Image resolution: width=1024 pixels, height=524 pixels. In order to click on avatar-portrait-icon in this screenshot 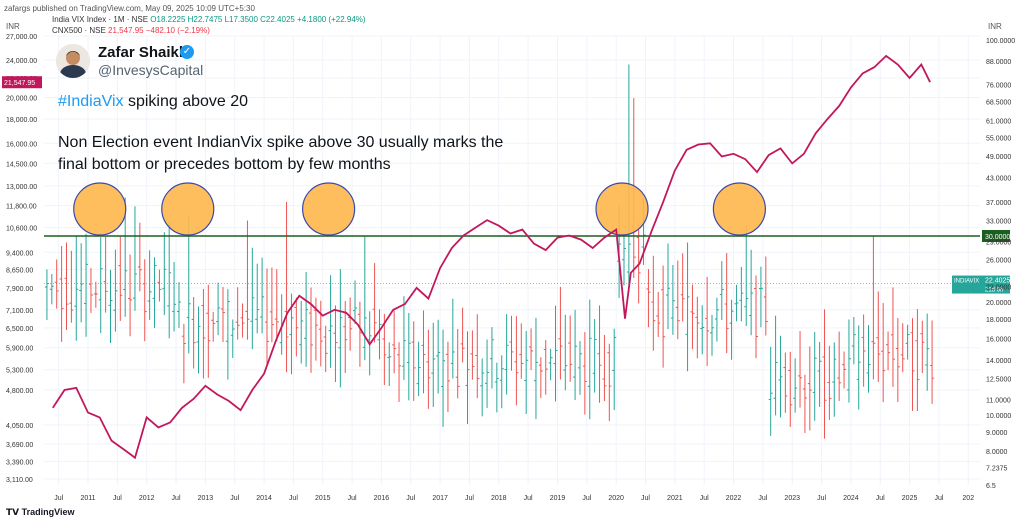, I will do `click(73, 61)`.